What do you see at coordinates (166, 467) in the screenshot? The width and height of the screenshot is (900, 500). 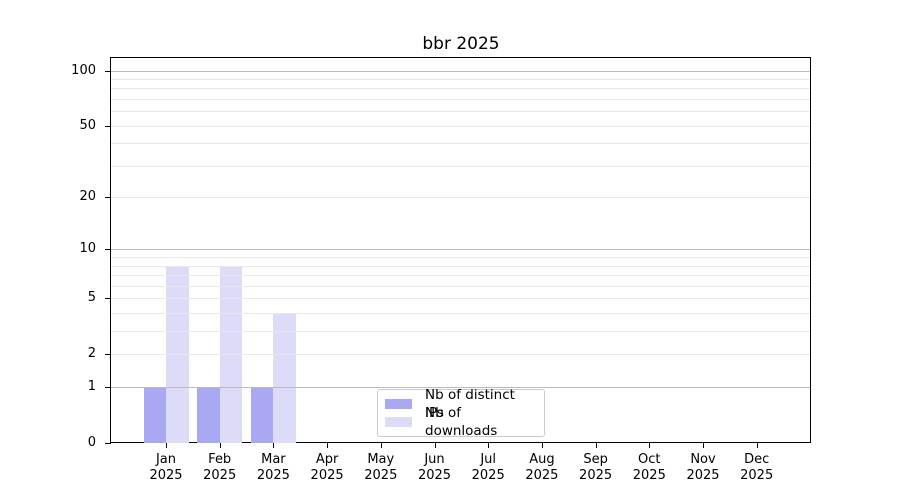 I see `x-tick-label-jan: Jan 2025` at bounding box center [166, 467].